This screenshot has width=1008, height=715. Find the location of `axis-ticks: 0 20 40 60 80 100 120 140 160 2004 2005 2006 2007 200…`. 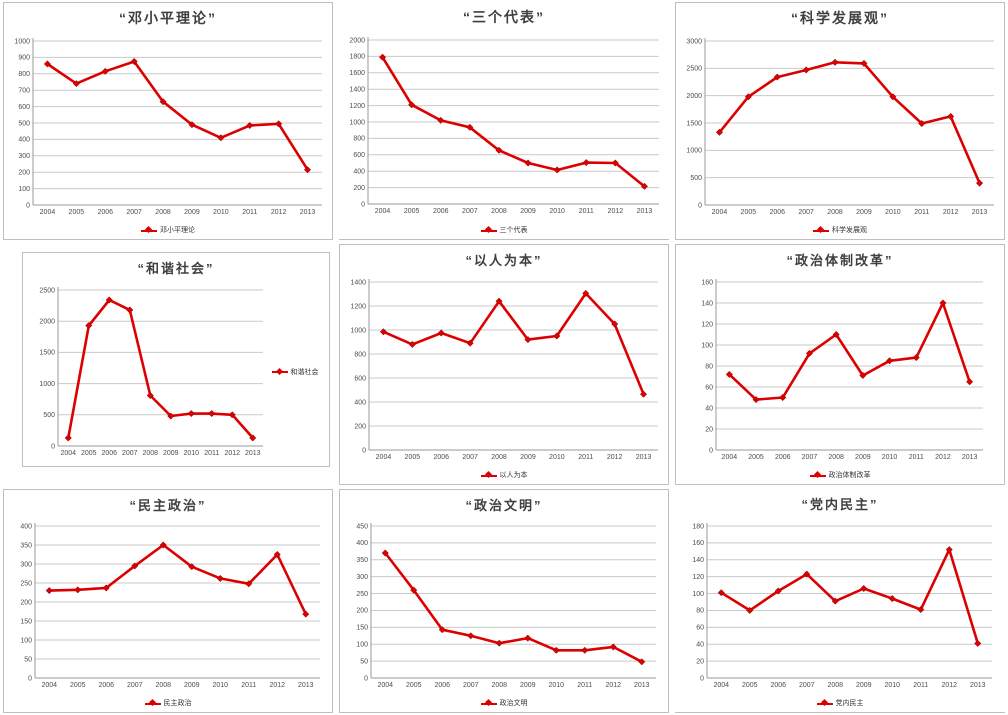

axis-ticks: 0 20 40 60 80 100 120 140 160 2004 2005 2006 2007 200… is located at coordinates (839, 370).